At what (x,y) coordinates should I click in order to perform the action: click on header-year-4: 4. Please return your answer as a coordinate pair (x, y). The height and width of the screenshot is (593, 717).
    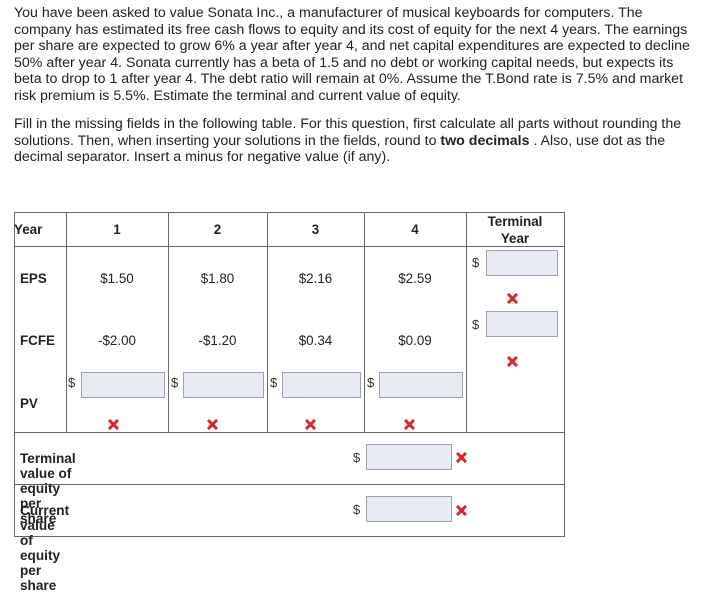
    Looking at the image, I should click on (415, 229).